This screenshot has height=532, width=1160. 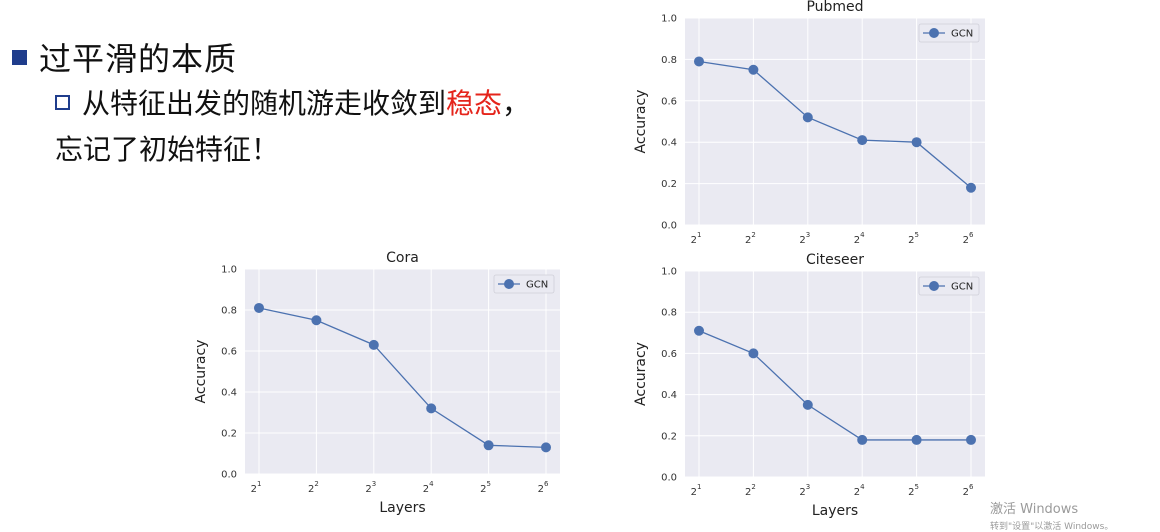 I want to click on sub-bullet-line2: 忘记了初始特征！, so click(x=167, y=149).